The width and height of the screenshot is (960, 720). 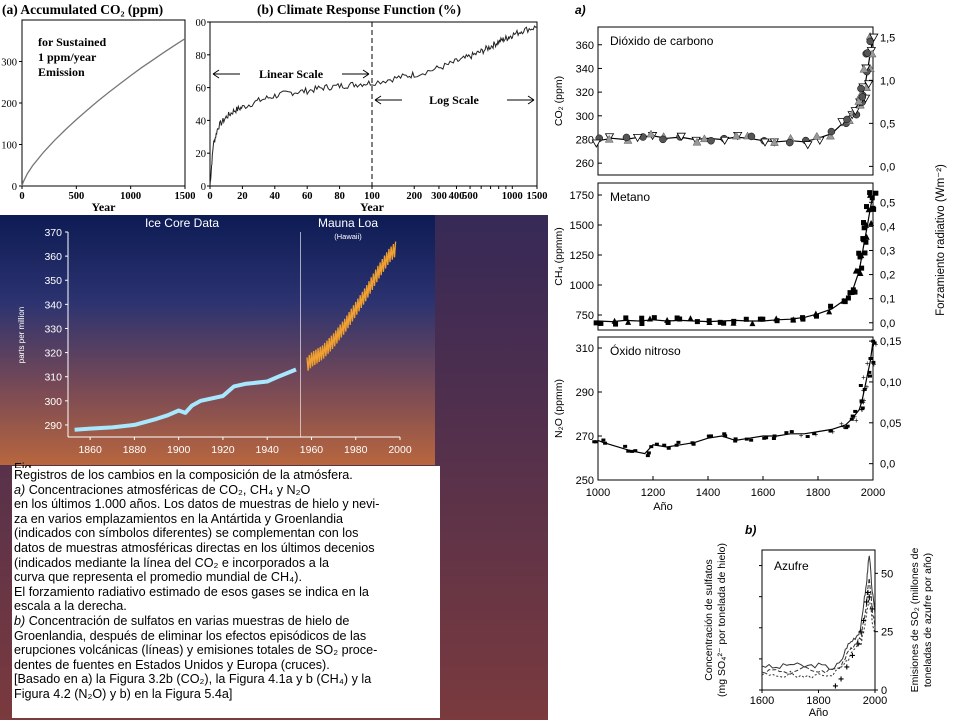 I want to click on y-tick-label: 0, so click(x=14, y=187).